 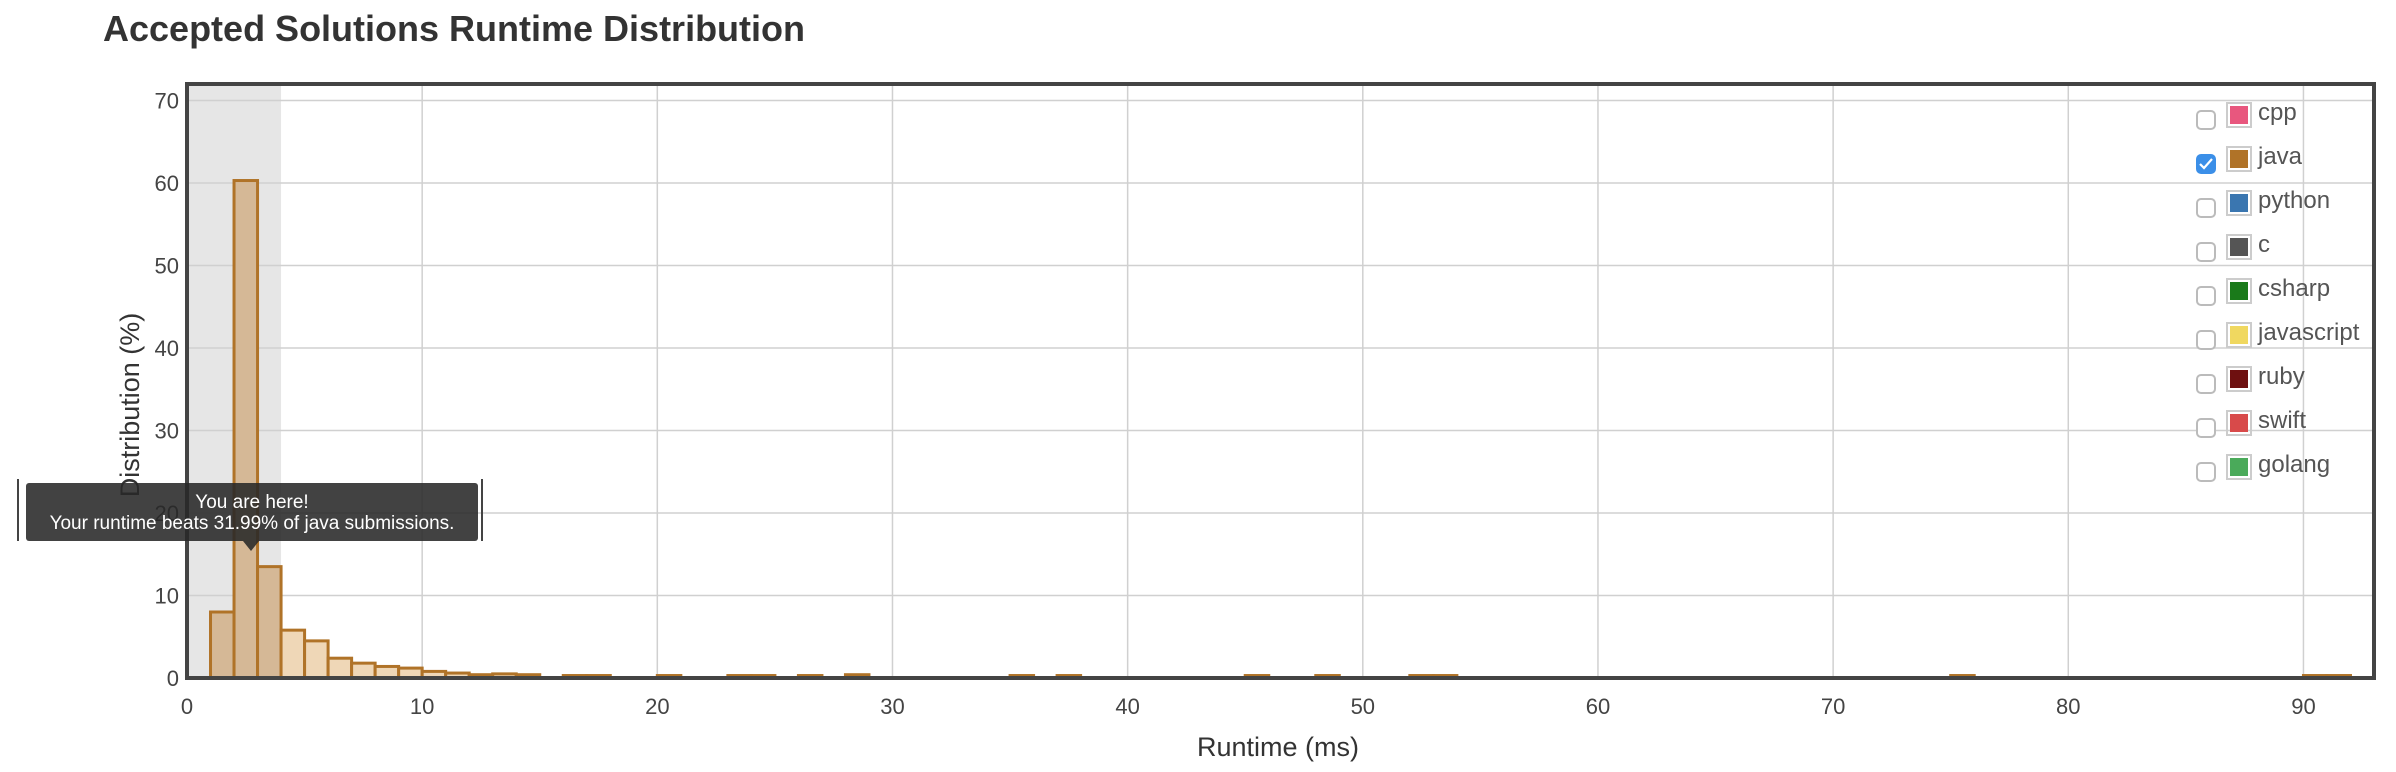 What do you see at coordinates (167, 596) in the screenshot?
I see `y-tick-label: 10` at bounding box center [167, 596].